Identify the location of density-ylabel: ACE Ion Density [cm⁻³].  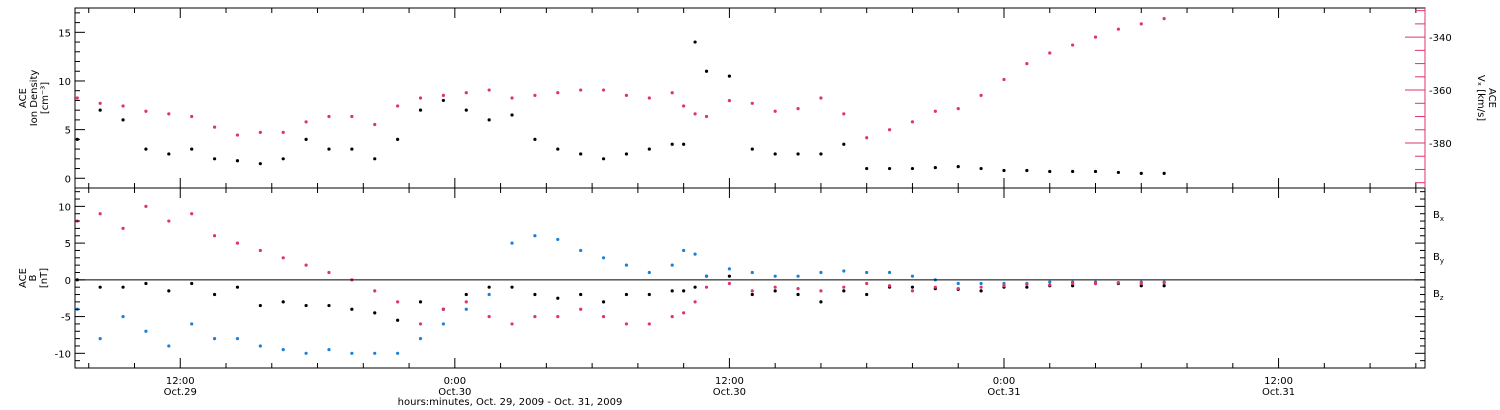
(34, 98).